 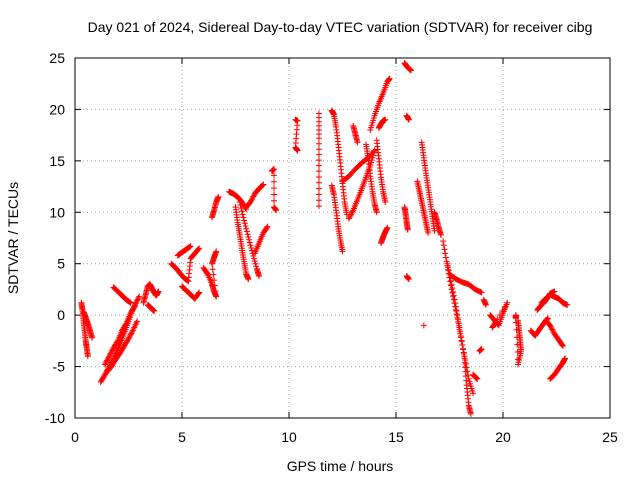 What do you see at coordinates (296, 135) in the screenshot?
I see `series-arc20` at bounding box center [296, 135].